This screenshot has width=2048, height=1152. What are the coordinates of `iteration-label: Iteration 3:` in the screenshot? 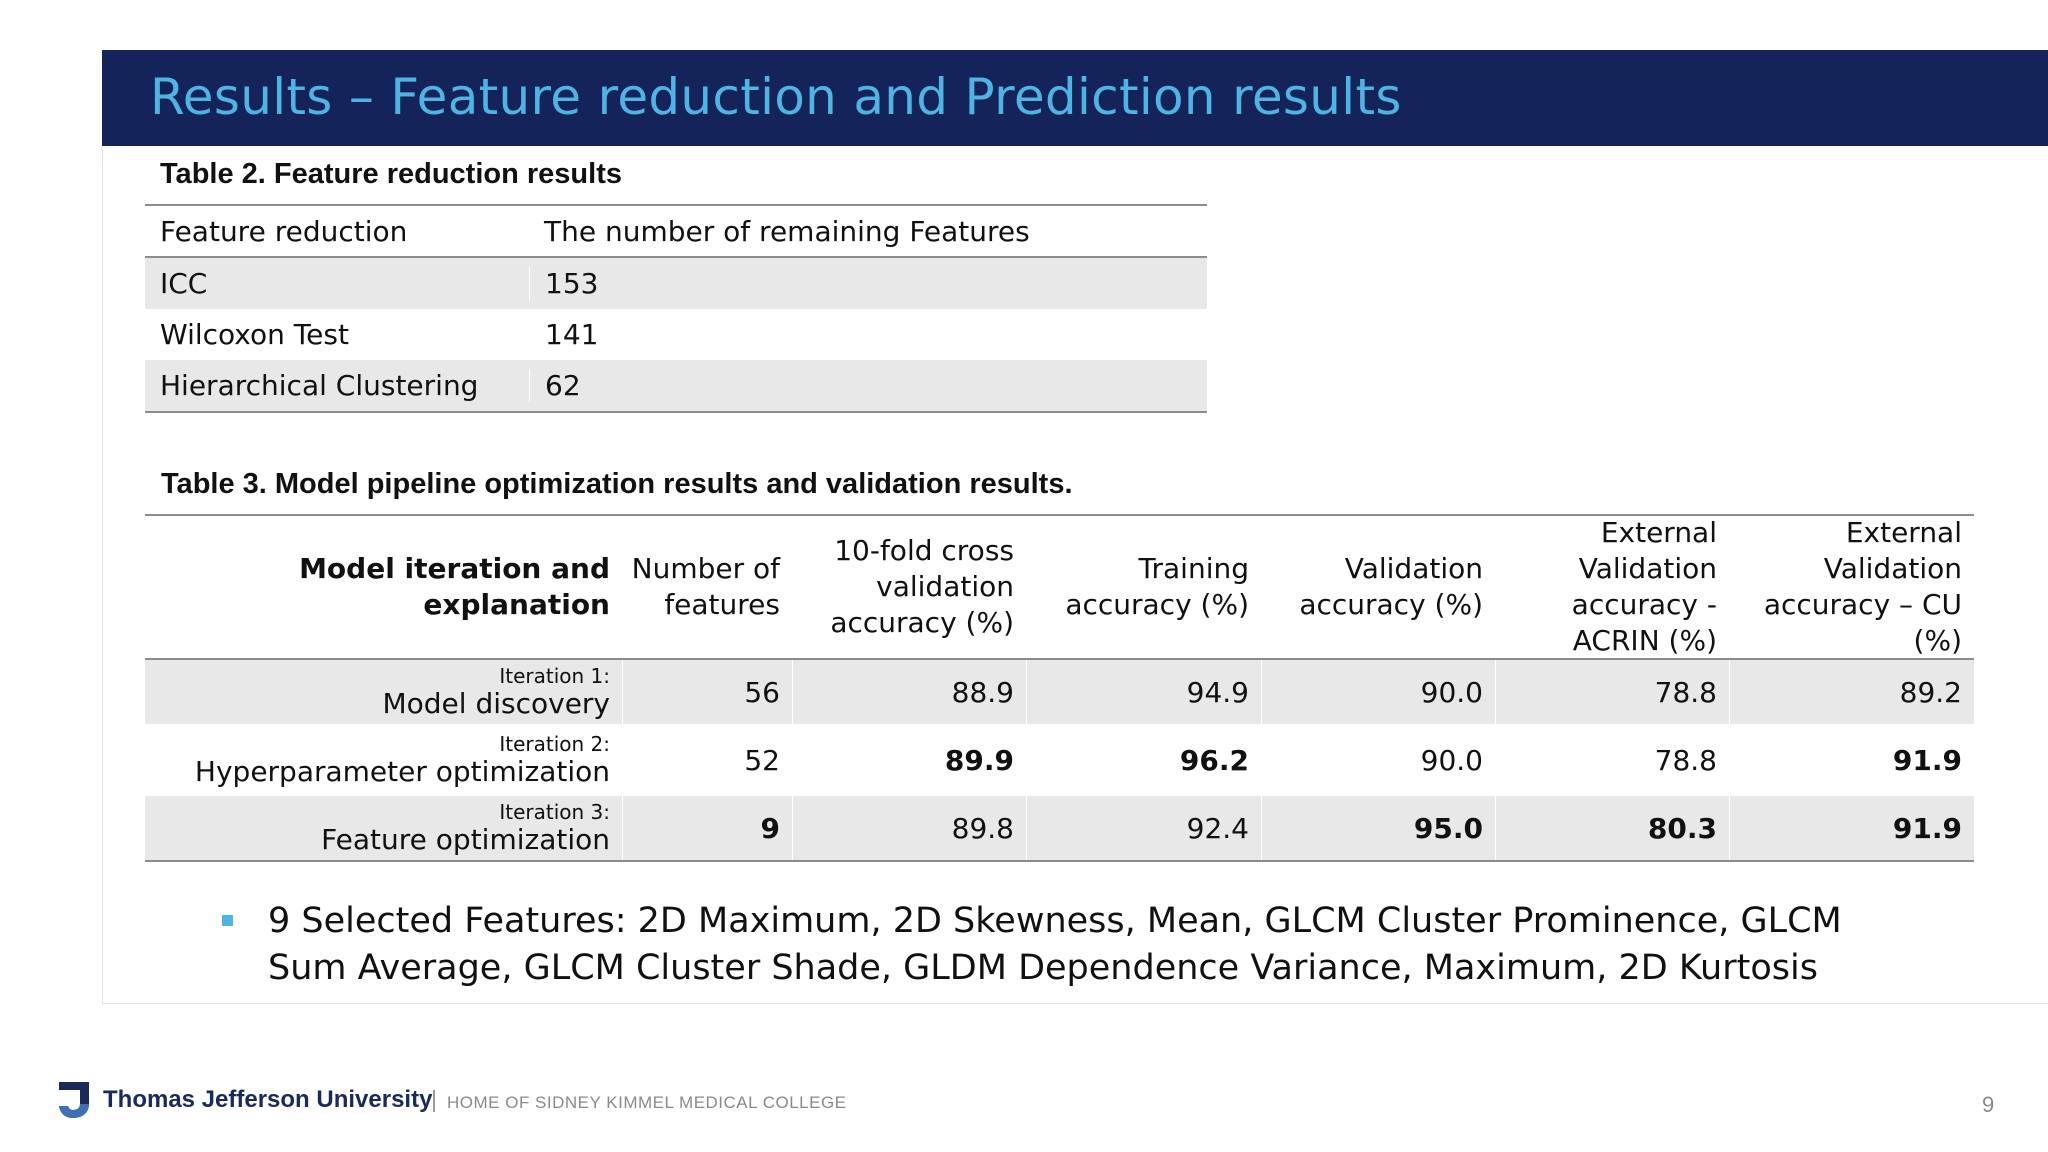 It's located at (554, 812).